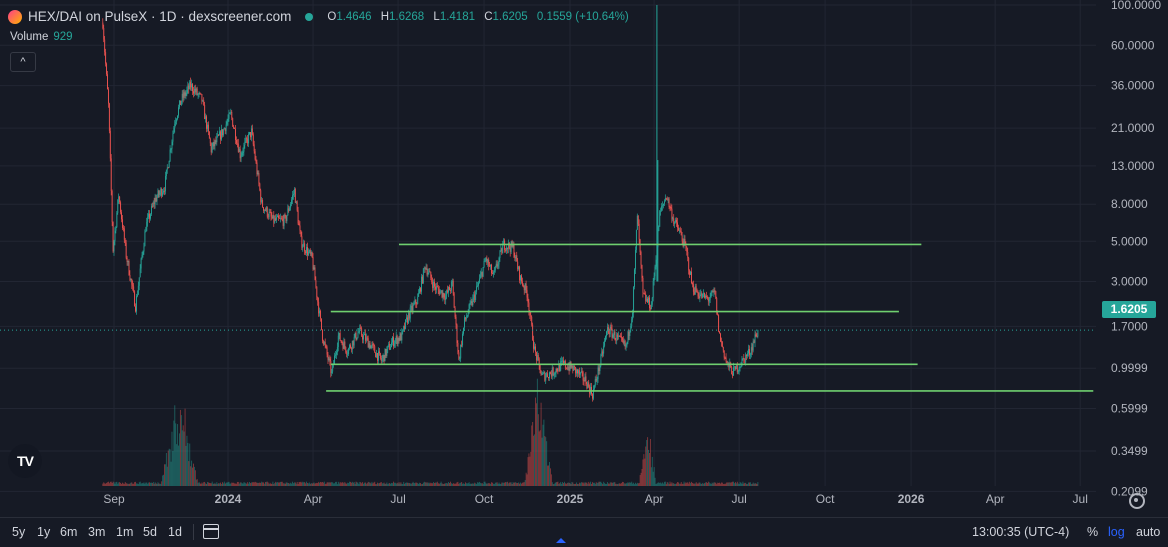 Image resolution: width=1168 pixels, height=547 pixels. I want to click on range-6m-button: 6m, so click(69, 532).